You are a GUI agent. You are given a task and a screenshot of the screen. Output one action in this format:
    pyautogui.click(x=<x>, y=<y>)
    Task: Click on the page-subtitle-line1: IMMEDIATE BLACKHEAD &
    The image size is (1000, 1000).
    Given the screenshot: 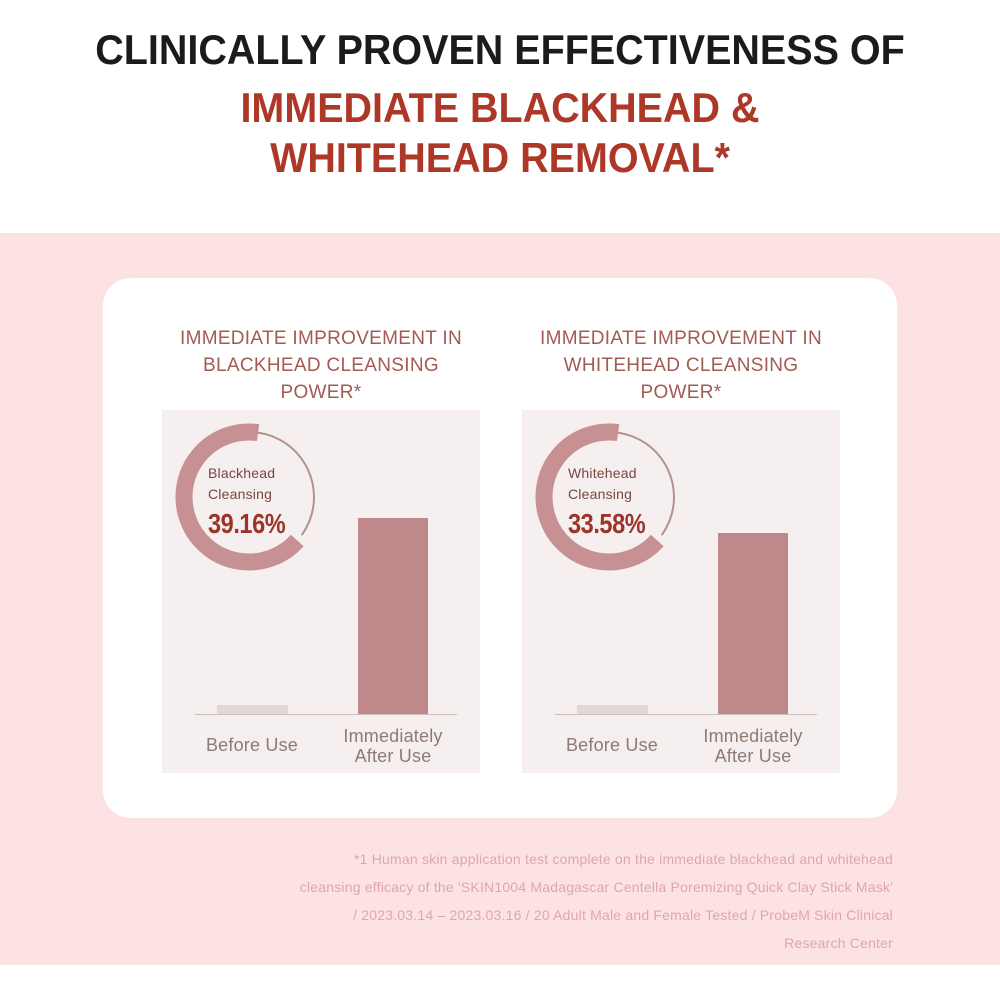 What is the action you would take?
    pyautogui.click(x=500, y=107)
    